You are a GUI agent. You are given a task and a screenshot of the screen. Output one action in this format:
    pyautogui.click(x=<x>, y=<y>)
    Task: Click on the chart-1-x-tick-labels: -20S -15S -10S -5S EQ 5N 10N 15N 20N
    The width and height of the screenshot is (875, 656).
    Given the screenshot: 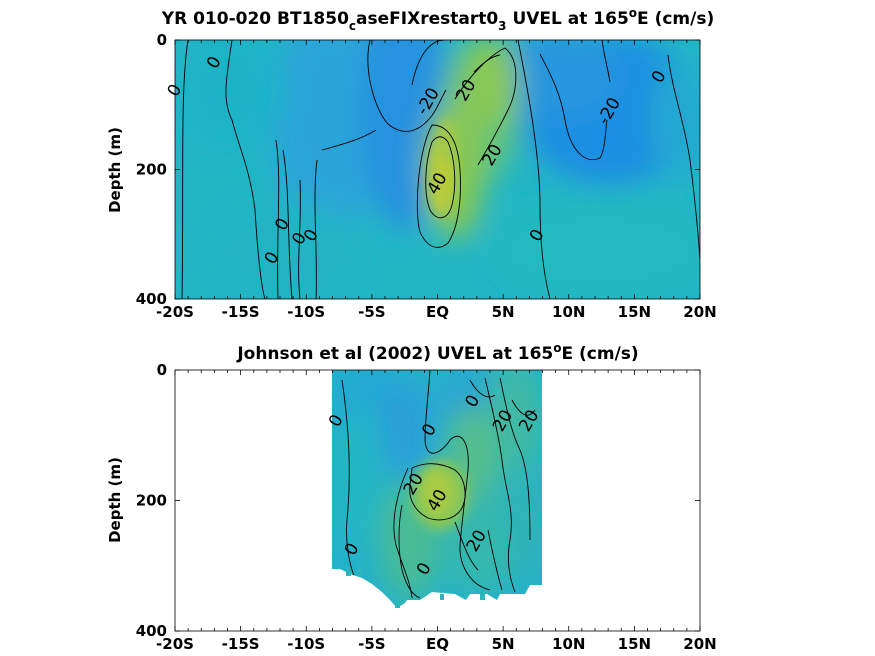 What is the action you would take?
    pyautogui.click(x=436, y=312)
    